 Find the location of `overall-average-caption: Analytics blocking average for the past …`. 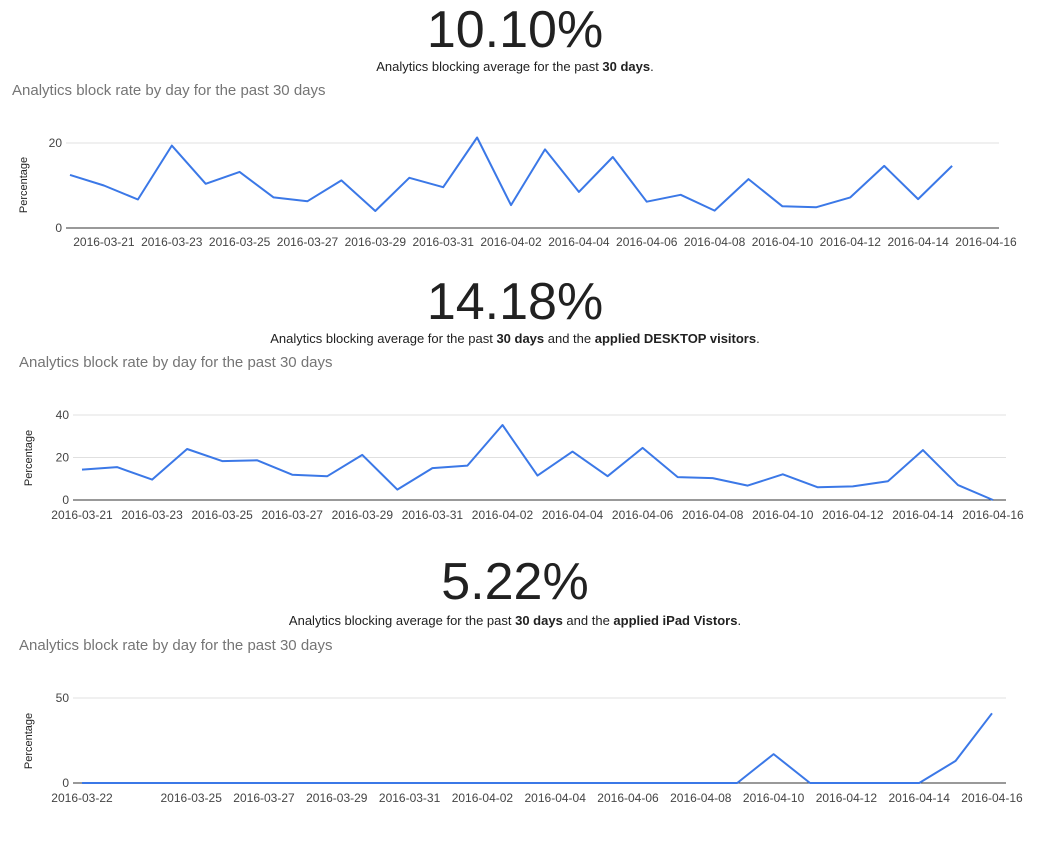

overall-average-caption: Analytics blocking average for the past … is located at coordinates (515, 67).